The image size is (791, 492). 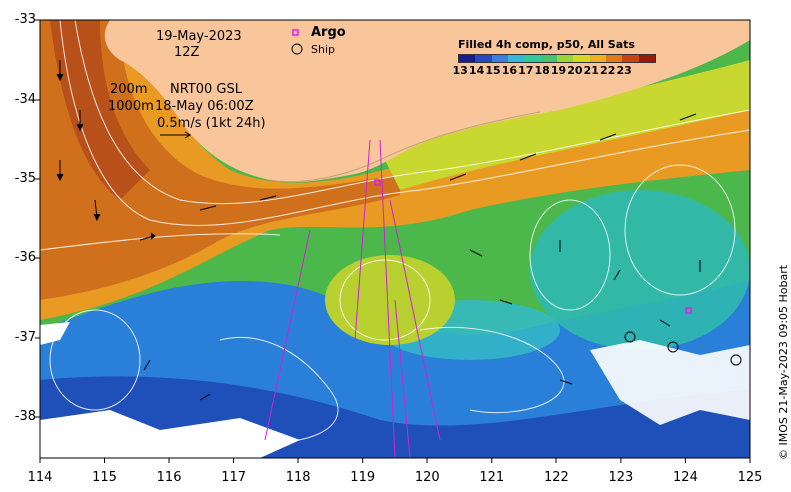 I want to click on colorbar-tick-label: 21, so click(x=591, y=70).